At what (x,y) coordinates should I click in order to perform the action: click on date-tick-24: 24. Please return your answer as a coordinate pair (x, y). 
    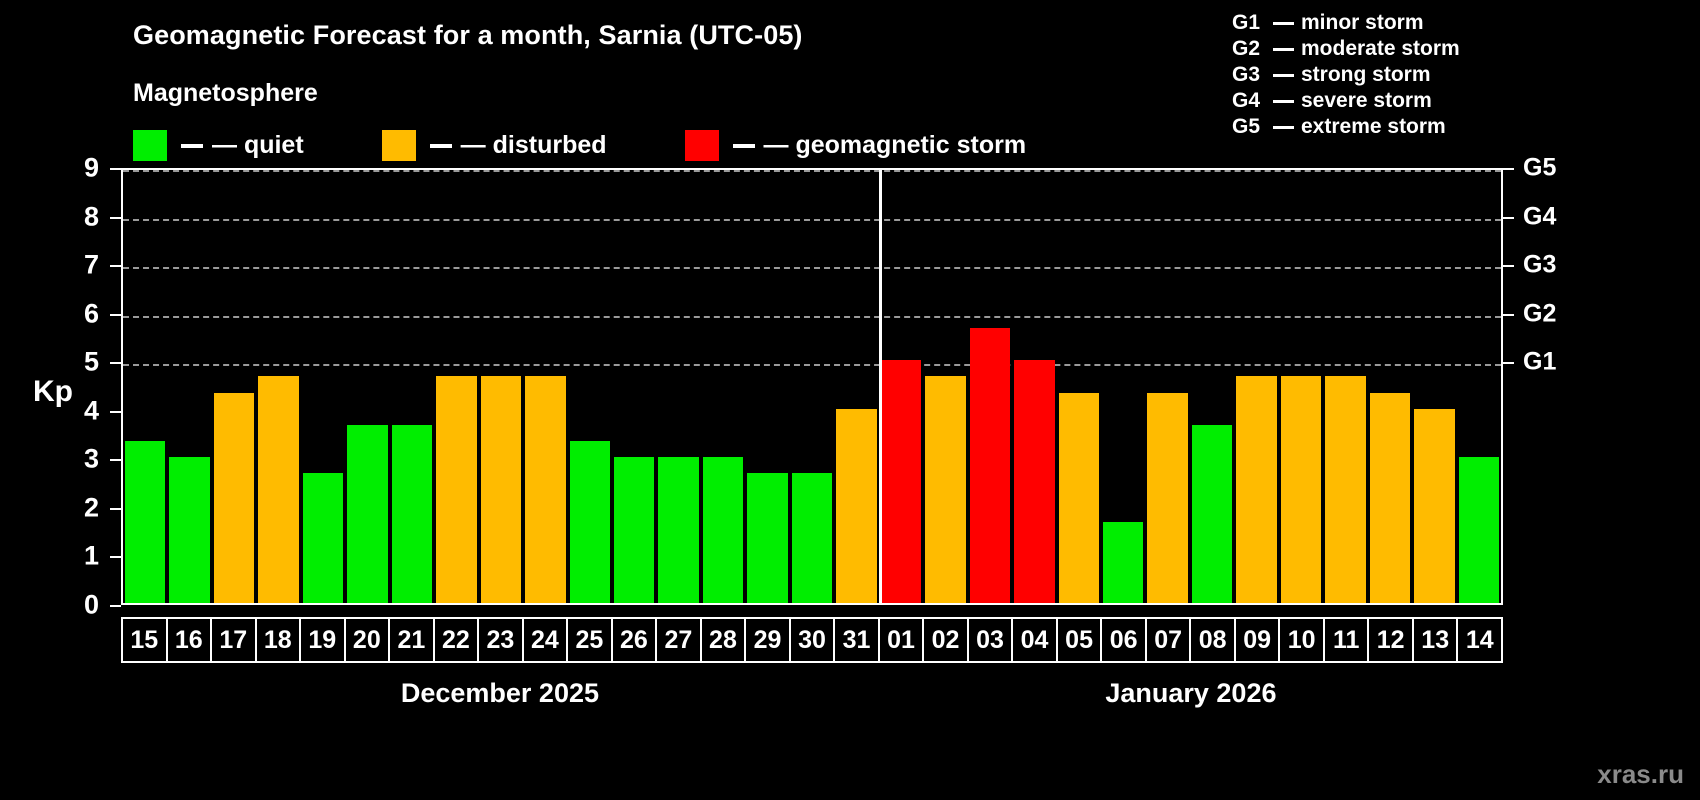
    Looking at the image, I should click on (545, 640).